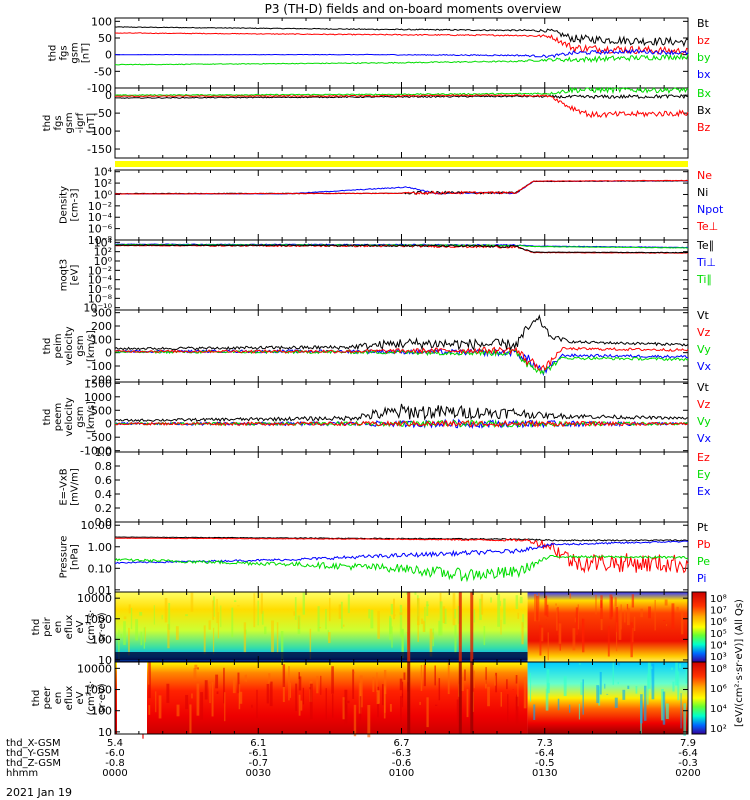 This screenshot has width=750, height=800. What do you see at coordinates (75, 557) in the screenshot?
I see `y-axis-label: [nPa]` at bounding box center [75, 557].